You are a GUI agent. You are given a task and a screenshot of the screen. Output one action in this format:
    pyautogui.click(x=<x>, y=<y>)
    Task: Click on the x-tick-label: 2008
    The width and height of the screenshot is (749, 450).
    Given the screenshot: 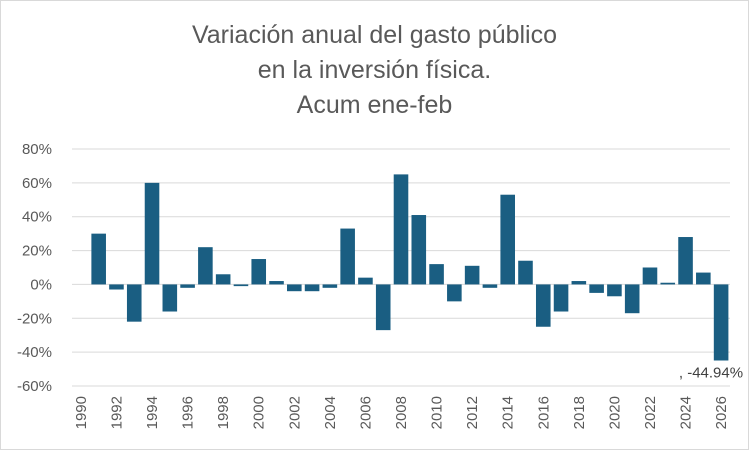 What is the action you would take?
    pyautogui.click(x=401, y=412)
    